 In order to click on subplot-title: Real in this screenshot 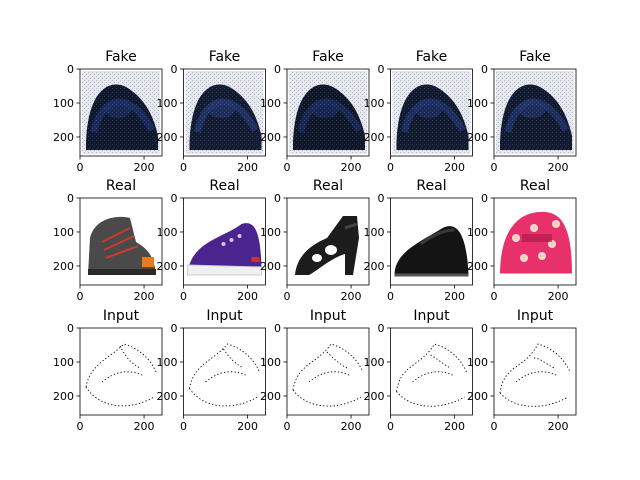, I will do `click(224, 186)`.